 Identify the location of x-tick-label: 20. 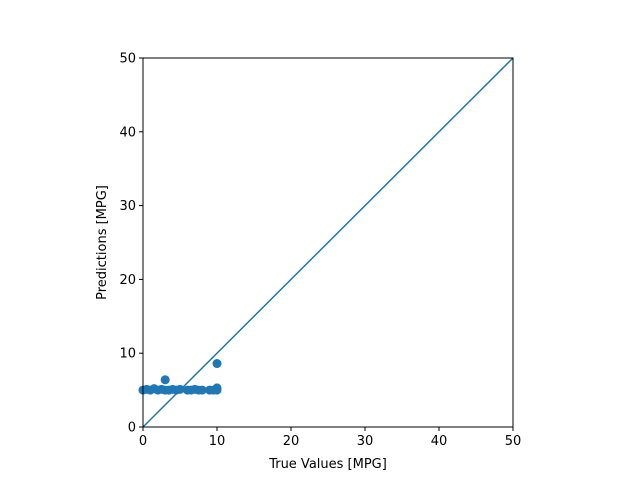
(291, 441).